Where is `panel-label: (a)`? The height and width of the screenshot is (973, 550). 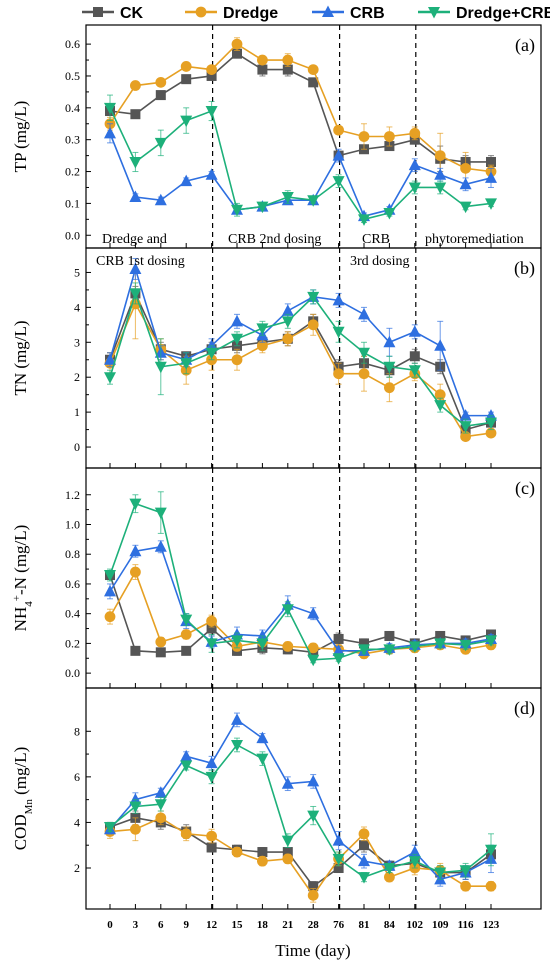 panel-label: (a) is located at coordinates (525, 45).